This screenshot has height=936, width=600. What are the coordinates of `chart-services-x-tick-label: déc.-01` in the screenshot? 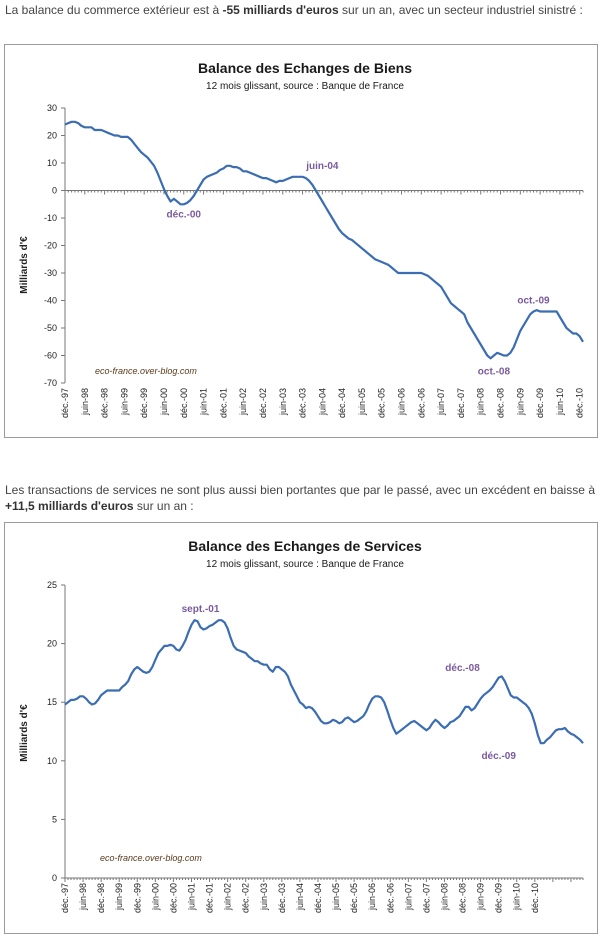 It's located at (210, 898).